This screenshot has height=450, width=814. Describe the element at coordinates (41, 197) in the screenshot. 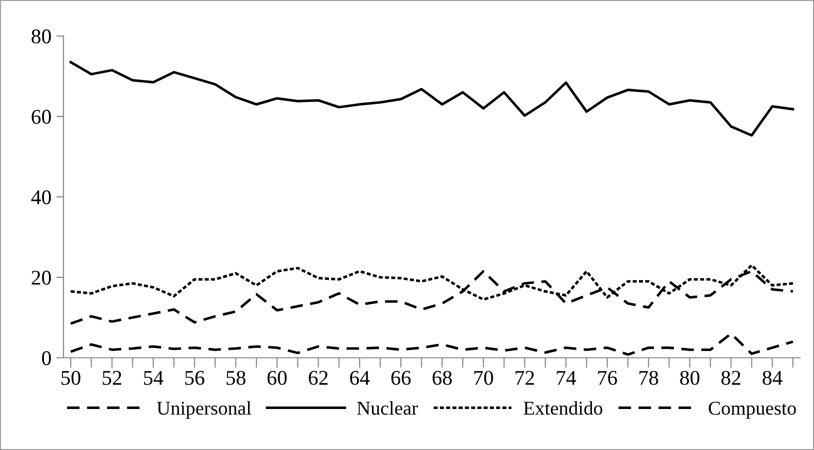

I see `y-tick-label: 40` at that location.